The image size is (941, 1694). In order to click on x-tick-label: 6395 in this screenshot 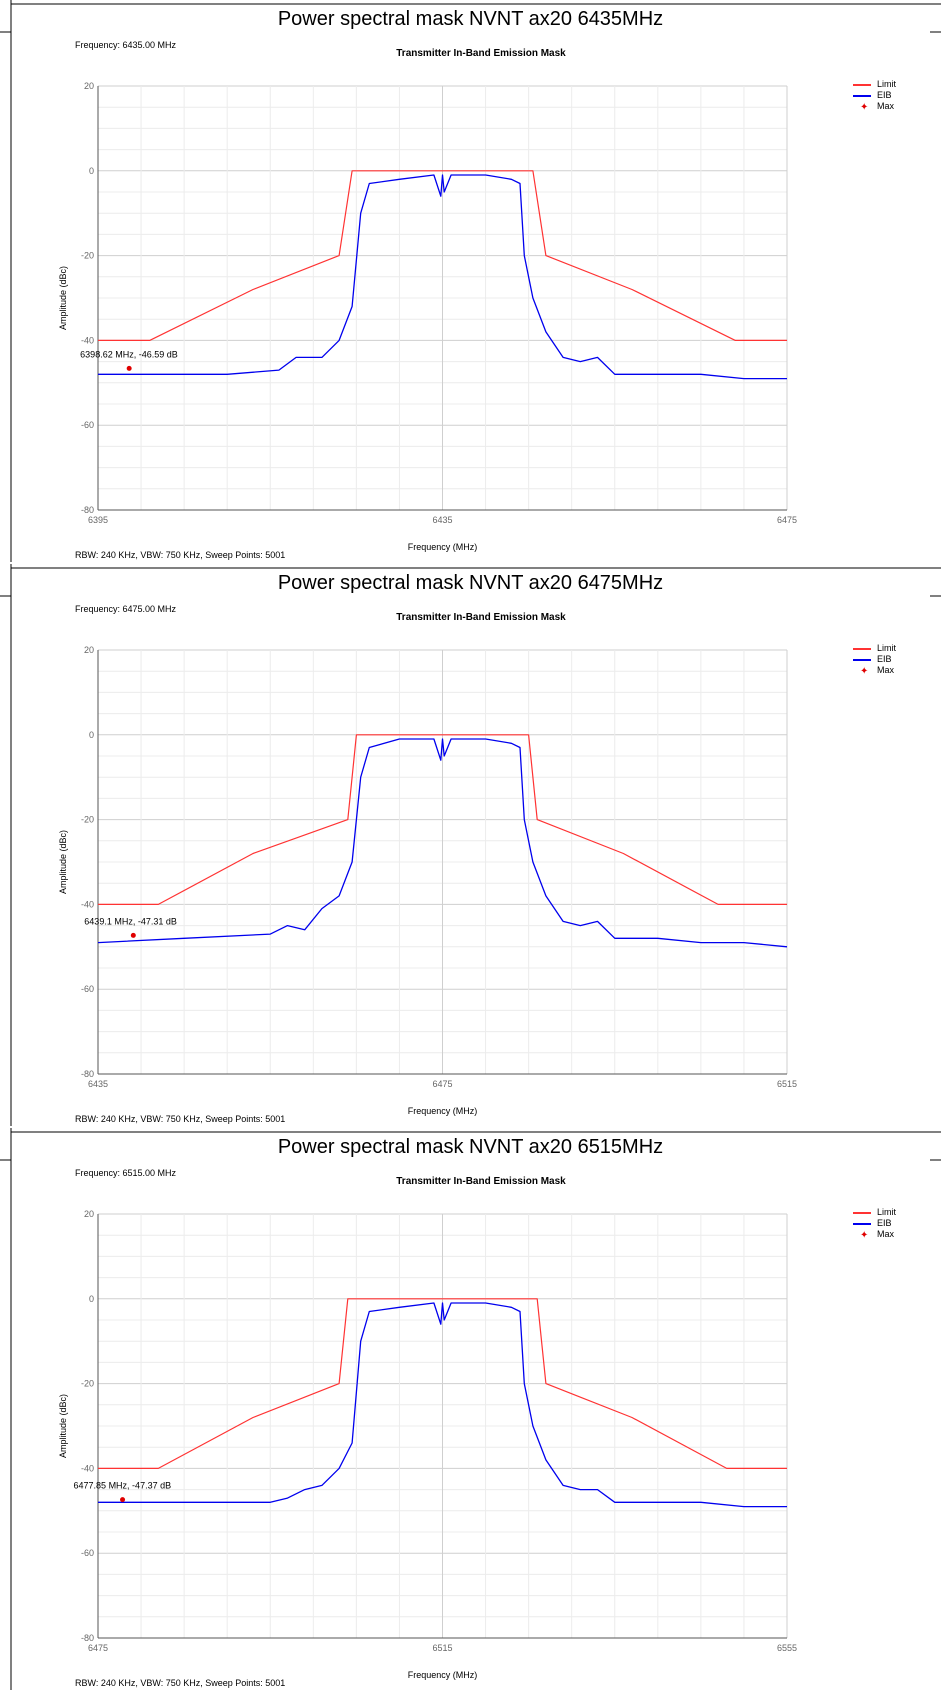, I will do `click(98, 520)`.